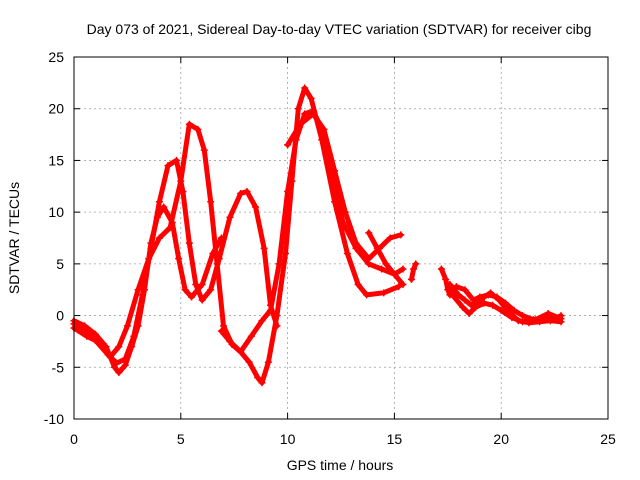  I want to click on x-tick-label: 10, so click(288, 439).